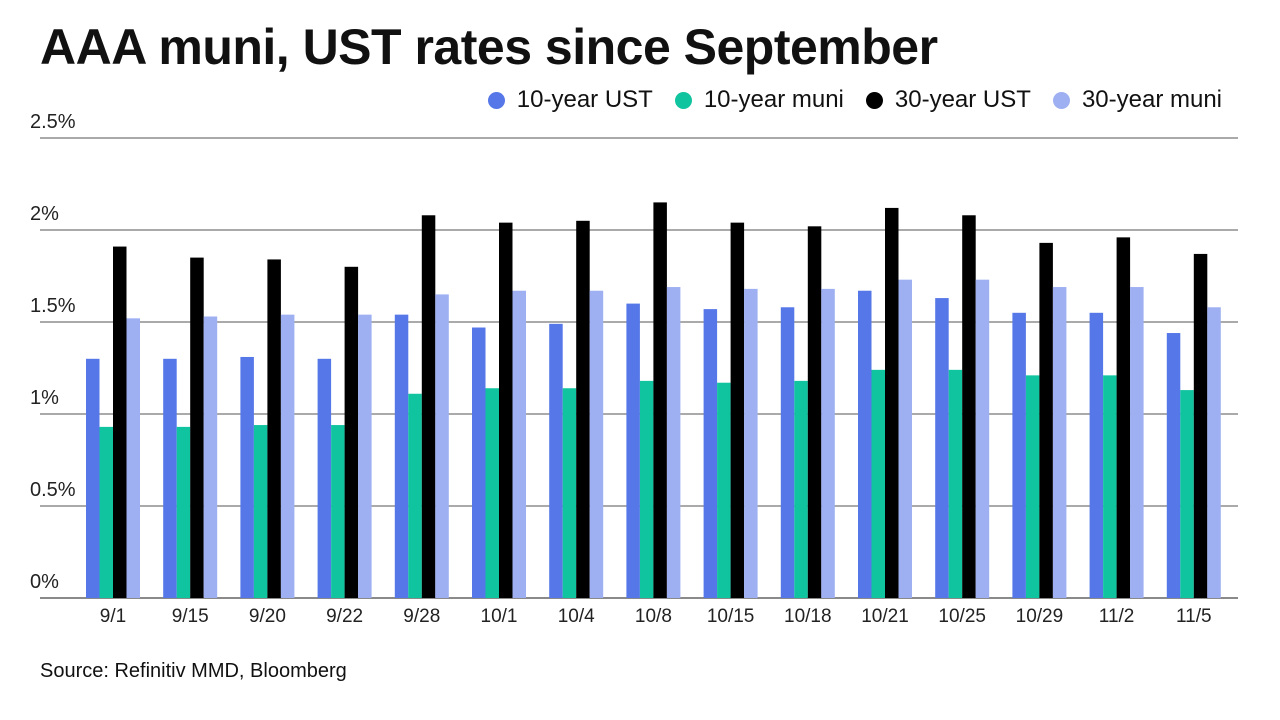 The height and width of the screenshot is (720, 1280). What do you see at coordinates (885, 616) in the screenshot?
I see `x-tick-label: 10/21` at bounding box center [885, 616].